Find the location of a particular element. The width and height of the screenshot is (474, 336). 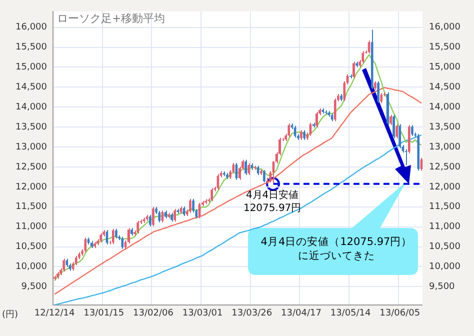

y2-tick-label: 10,500 is located at coordinates (445, 247).